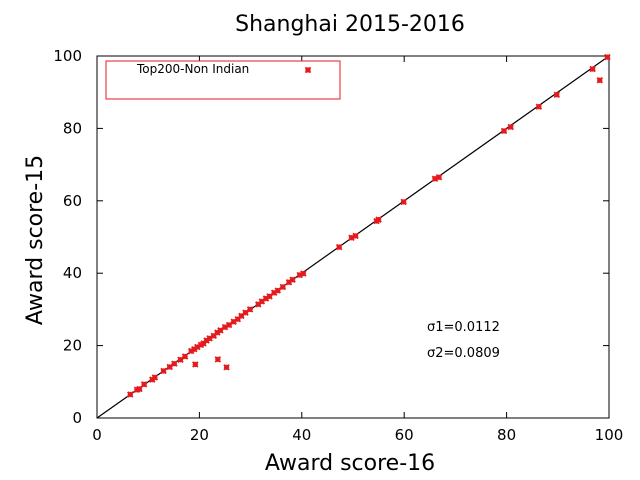 The image size is (640, 480). What do you see at coordinates (72, 346) in the screenshot?
I see `y-tick-label: 20` at bounding box center [72, 346].